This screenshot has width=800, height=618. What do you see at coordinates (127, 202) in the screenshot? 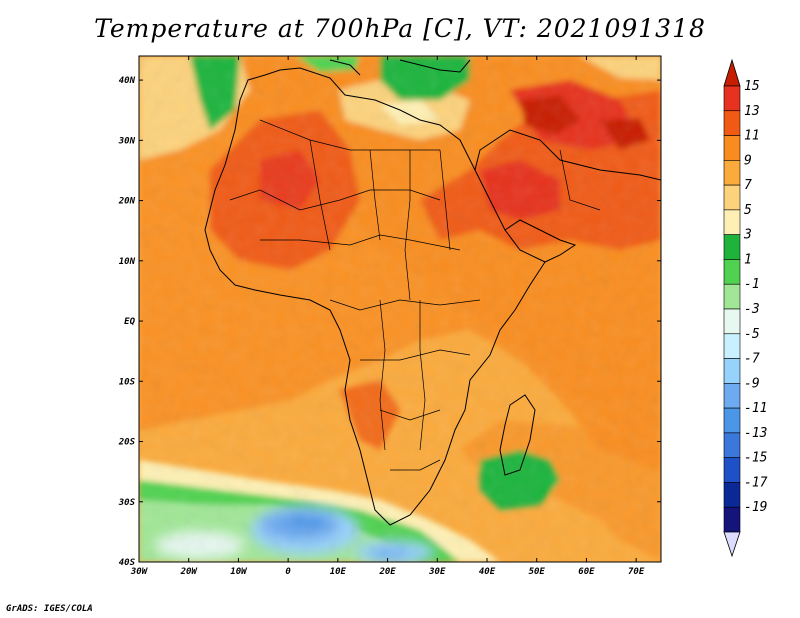
I see `lat-tick-label: 20N` at bounding box center [127, 202].